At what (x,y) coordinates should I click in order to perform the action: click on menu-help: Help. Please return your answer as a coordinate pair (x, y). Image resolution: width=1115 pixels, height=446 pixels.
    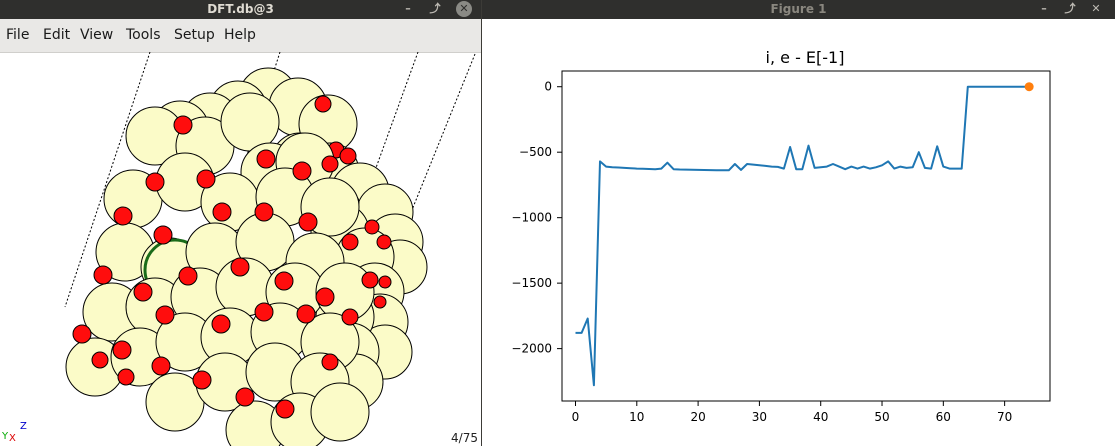
    Looking at the image, I should click on (240, 35).